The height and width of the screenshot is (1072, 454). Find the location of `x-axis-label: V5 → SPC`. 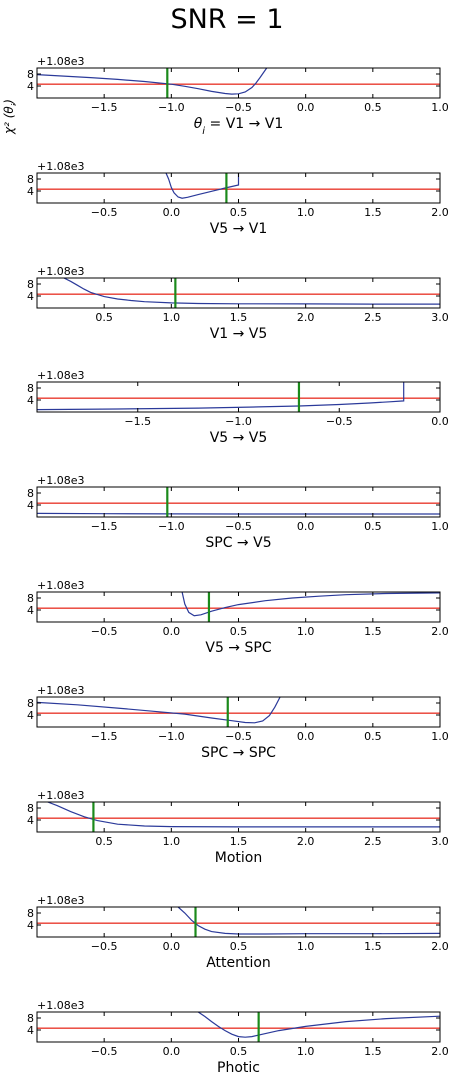

x-axis-label: V5 → SPC is located at coordinates (238, 648).